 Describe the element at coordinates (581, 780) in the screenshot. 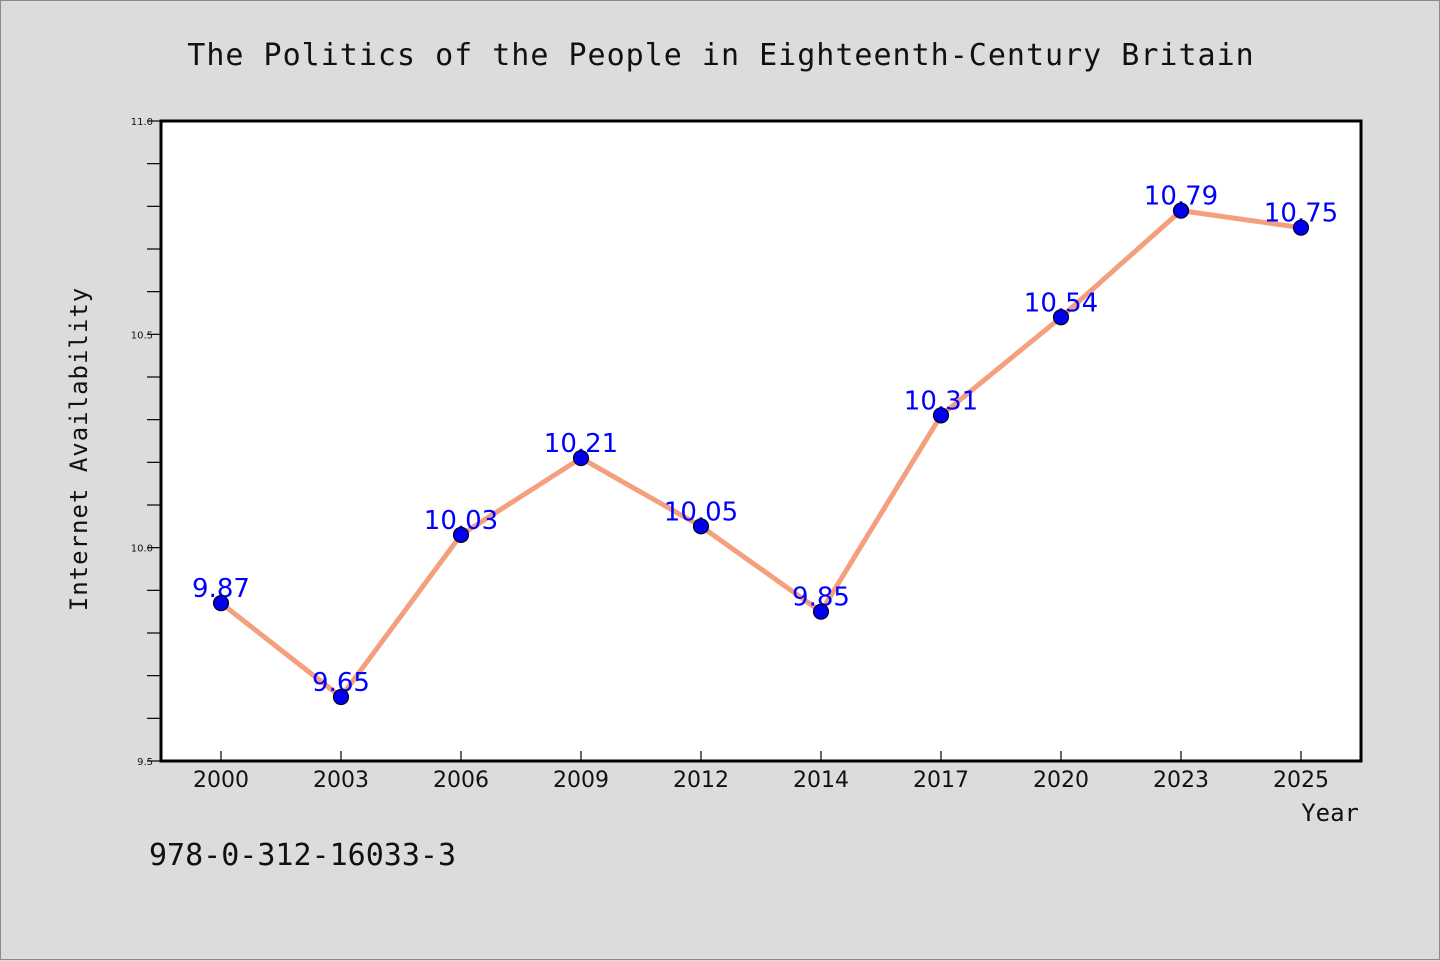

I see `x-tick-label: 2009` at that location.